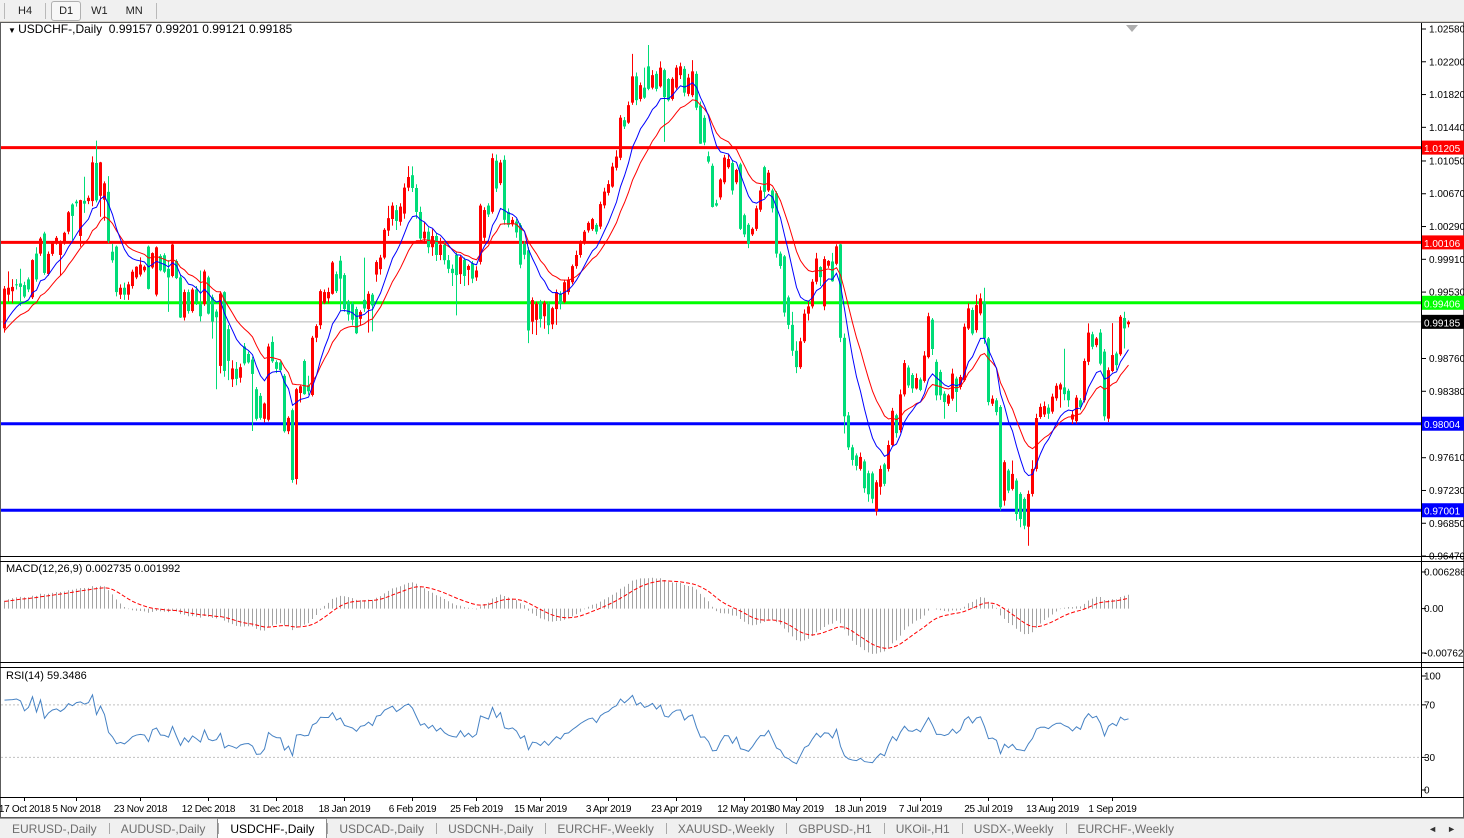  I want to click on price-tick-label: 0.99530, so click(1446, 293).